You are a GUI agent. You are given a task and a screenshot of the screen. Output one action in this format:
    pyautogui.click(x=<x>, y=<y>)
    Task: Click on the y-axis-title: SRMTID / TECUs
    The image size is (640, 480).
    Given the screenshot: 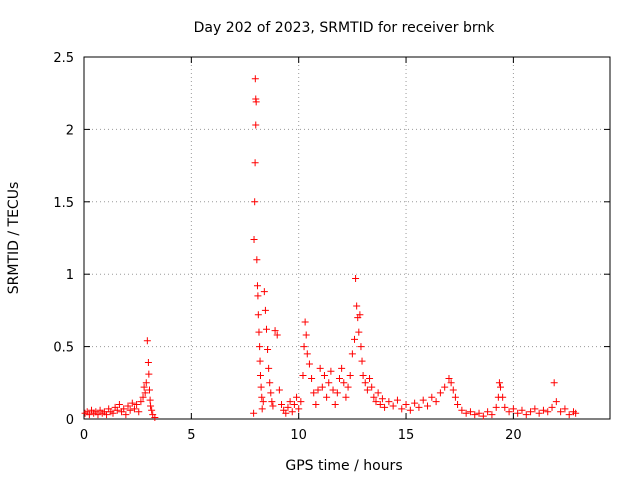 What is the action you would take?
    pyautogui.click(x=14, y=238)
    